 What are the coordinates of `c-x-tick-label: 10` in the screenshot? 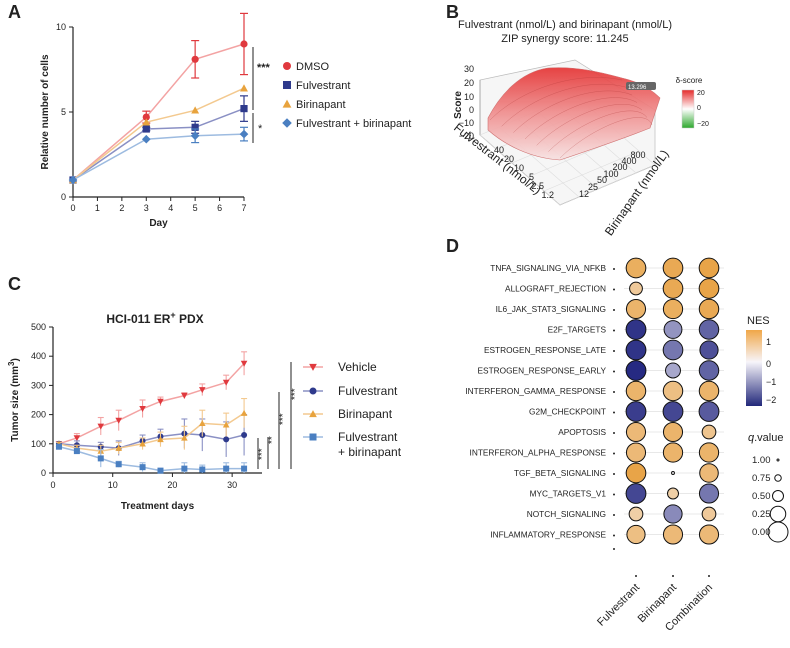 It's located at (113, 485).